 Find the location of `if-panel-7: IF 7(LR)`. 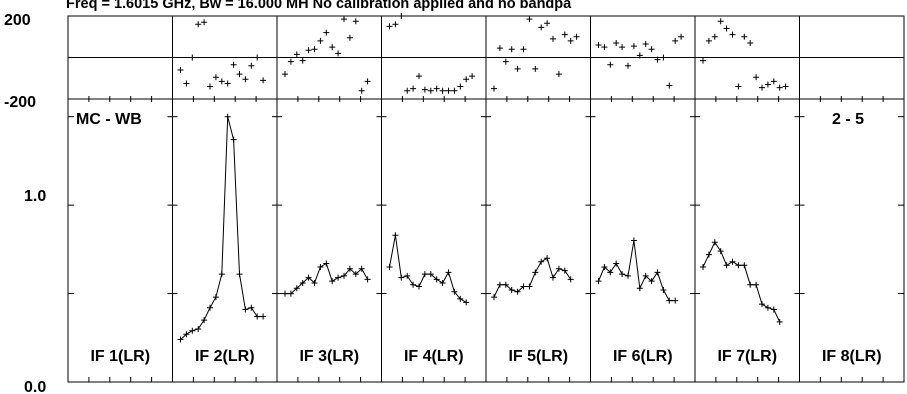

if-panel-7: IF 7(LR) is located at coordinates (739, 199).